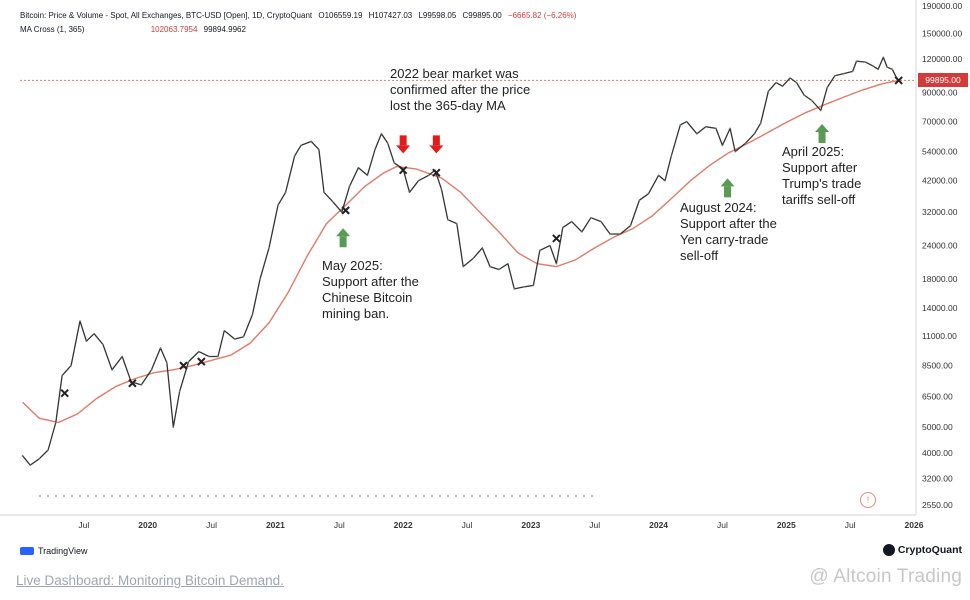  Describe the element at coordinates (530, 525) in the screenshot. I see `x-tick-label: 2023` at that location.